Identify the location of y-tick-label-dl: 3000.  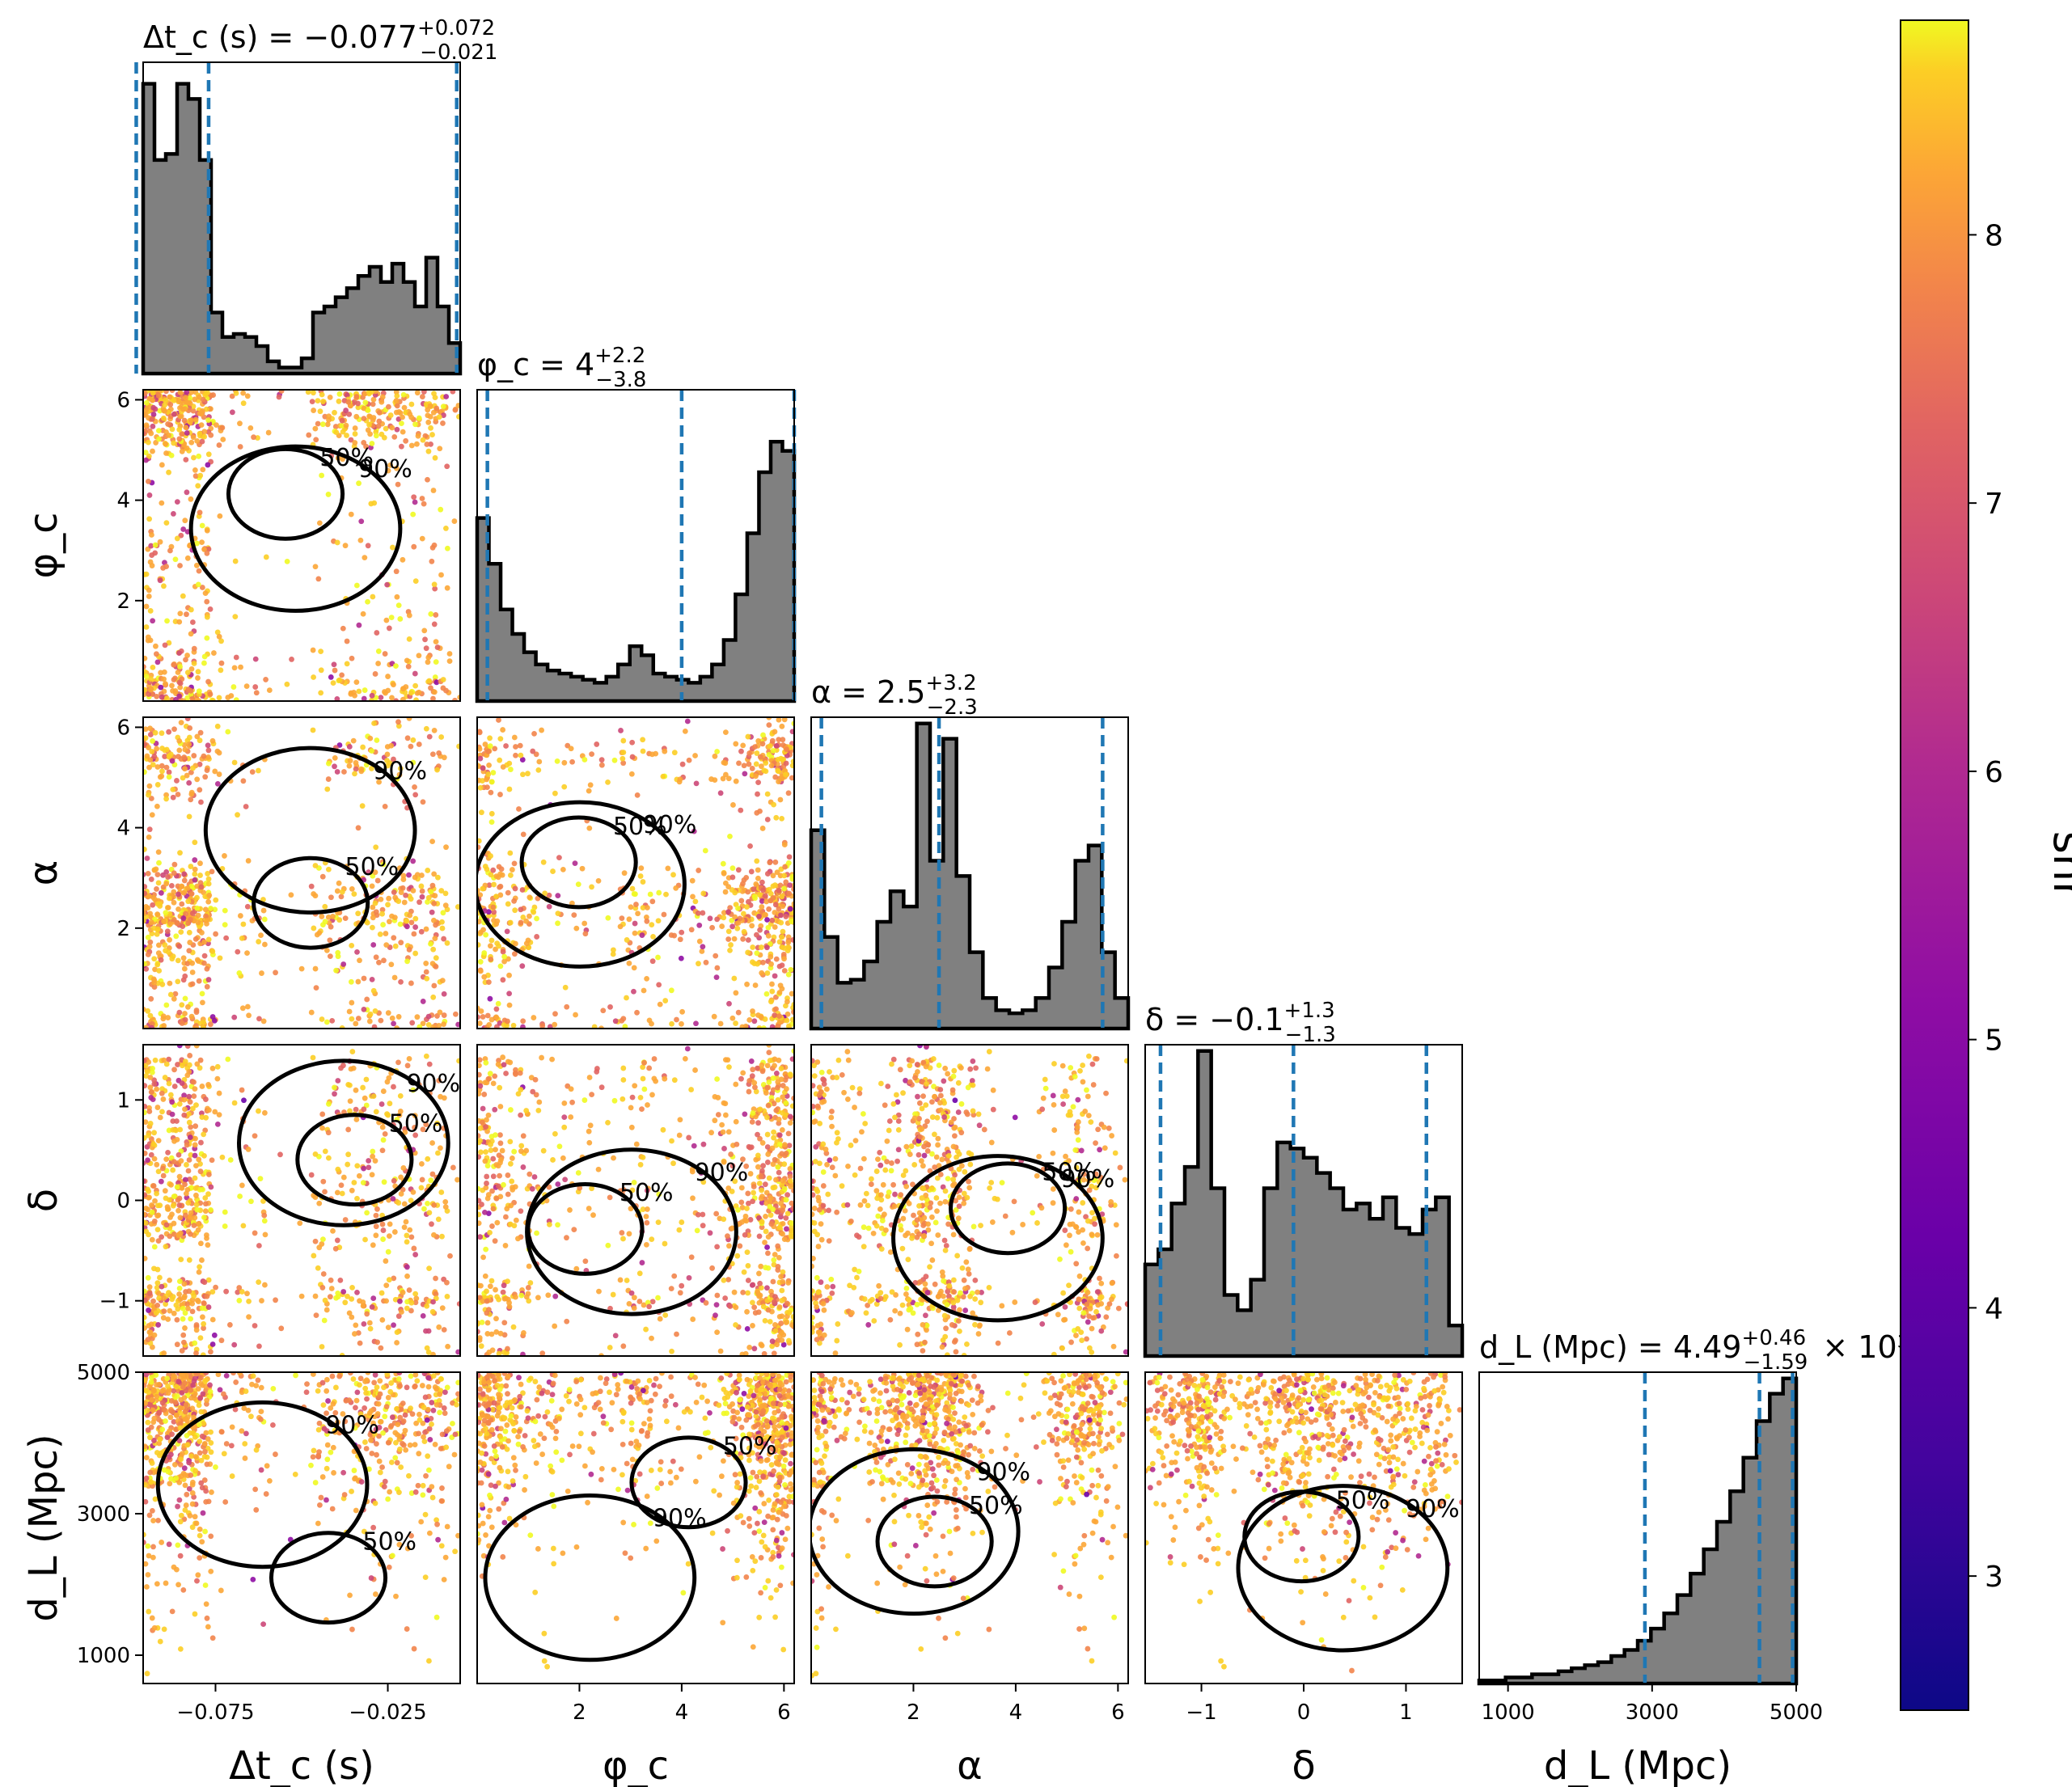
(103, 1514).